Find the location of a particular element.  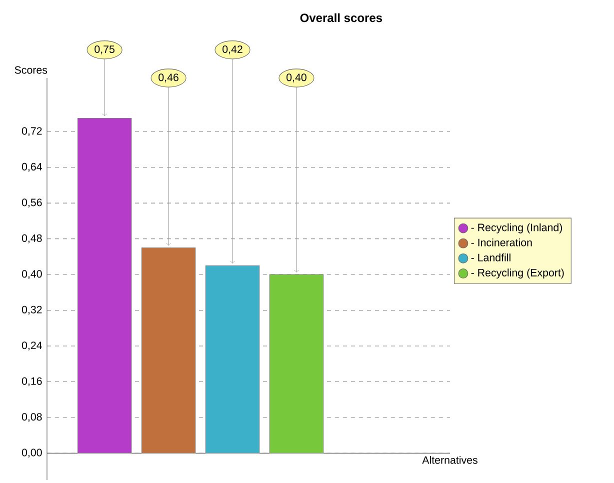

y-tick-label: 0,24 is located at coordinates (32, 346).